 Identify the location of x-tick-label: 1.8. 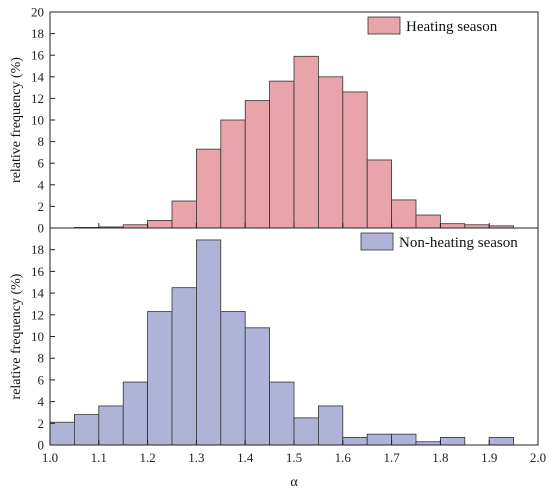
(440, 457).